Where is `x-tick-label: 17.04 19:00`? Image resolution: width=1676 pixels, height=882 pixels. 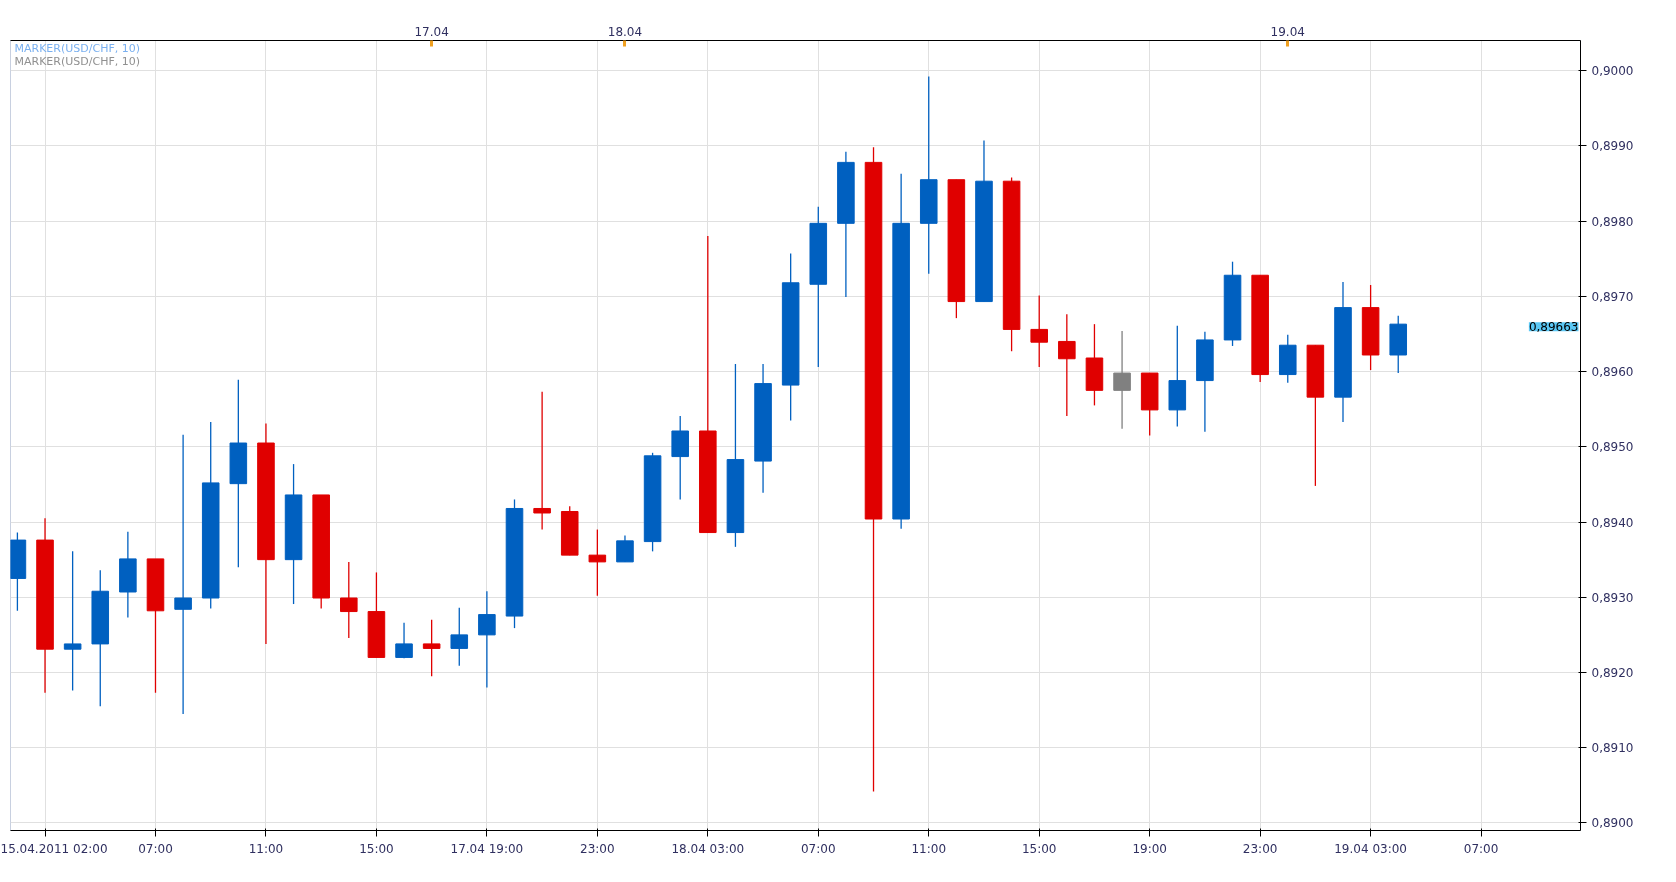 x-tick-label: 17.04 19:00 is located at coordinates (487, 848).